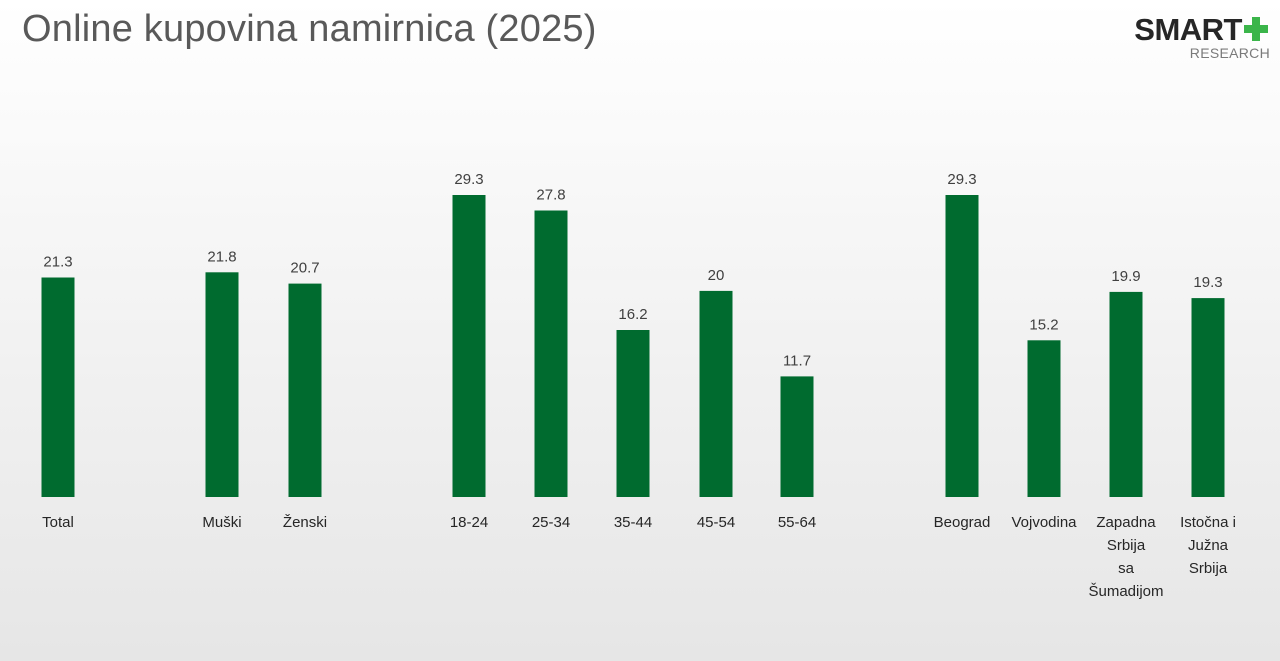  What do you see at coordinates (961, 179) in the screenshot?
I see `value-label-8: 29.3` at bounding box center [961, 179].